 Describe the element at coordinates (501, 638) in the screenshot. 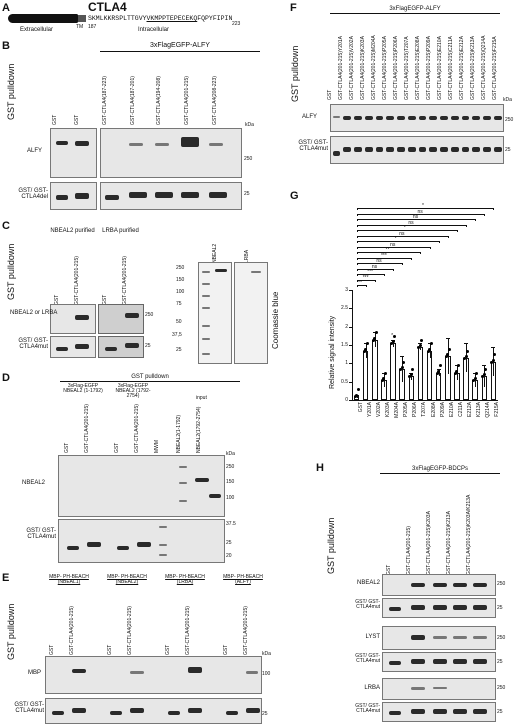

I see `panel-h-m250-b: 250` at that location.